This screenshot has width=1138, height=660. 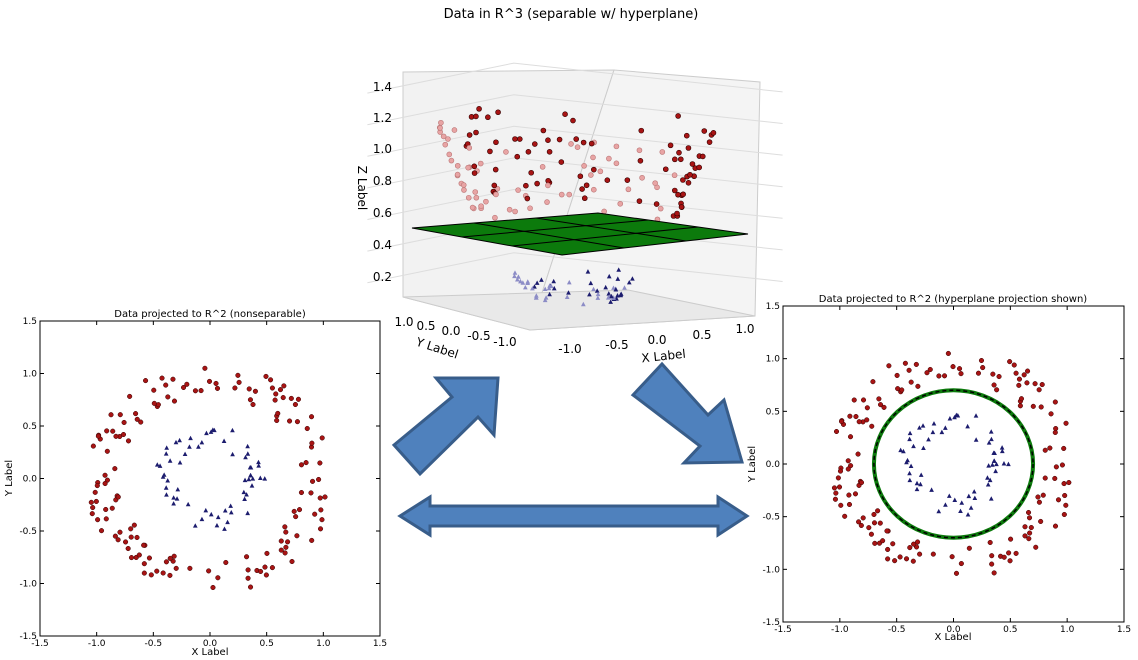 I want to click on y-tick-label: 0.0, so click(x=30, y=480).